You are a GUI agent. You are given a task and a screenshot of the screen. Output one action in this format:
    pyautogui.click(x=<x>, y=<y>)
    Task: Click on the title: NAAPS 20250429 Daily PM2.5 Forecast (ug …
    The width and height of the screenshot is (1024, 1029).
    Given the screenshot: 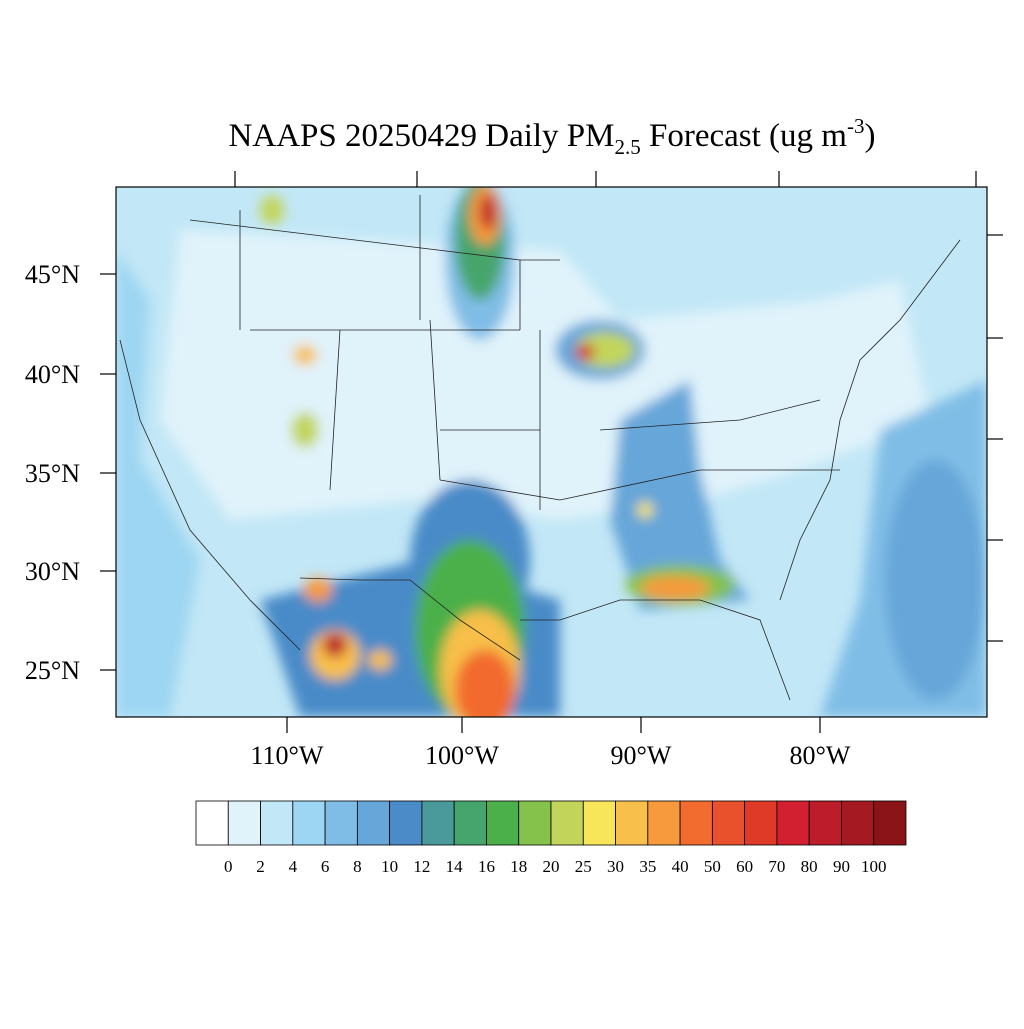 What is the action you would take?
    pyautogui.click(x=552, y=136)
    